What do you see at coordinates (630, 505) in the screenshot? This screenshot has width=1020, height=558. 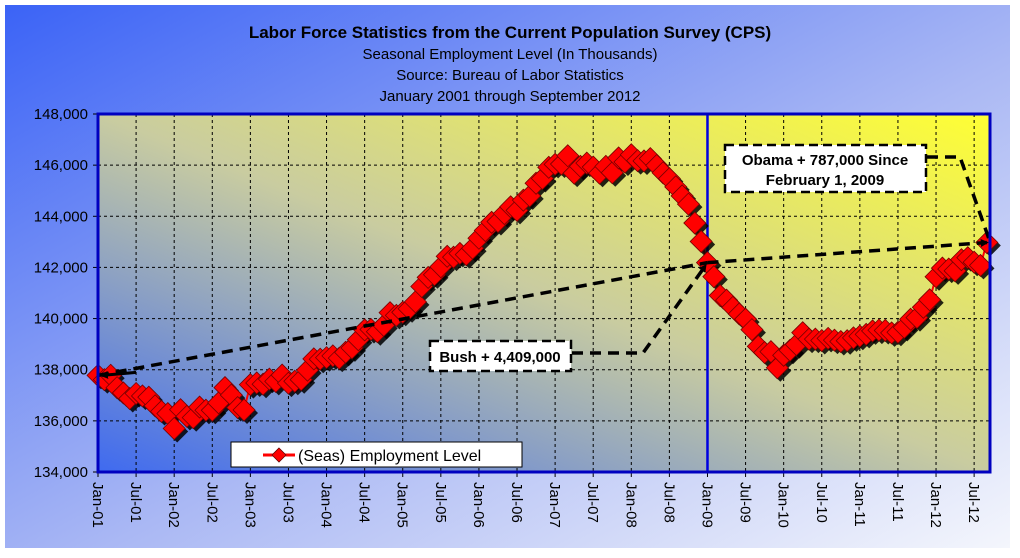 I see `x-tick-label: Jan-08` at bounding box center [630, 505].